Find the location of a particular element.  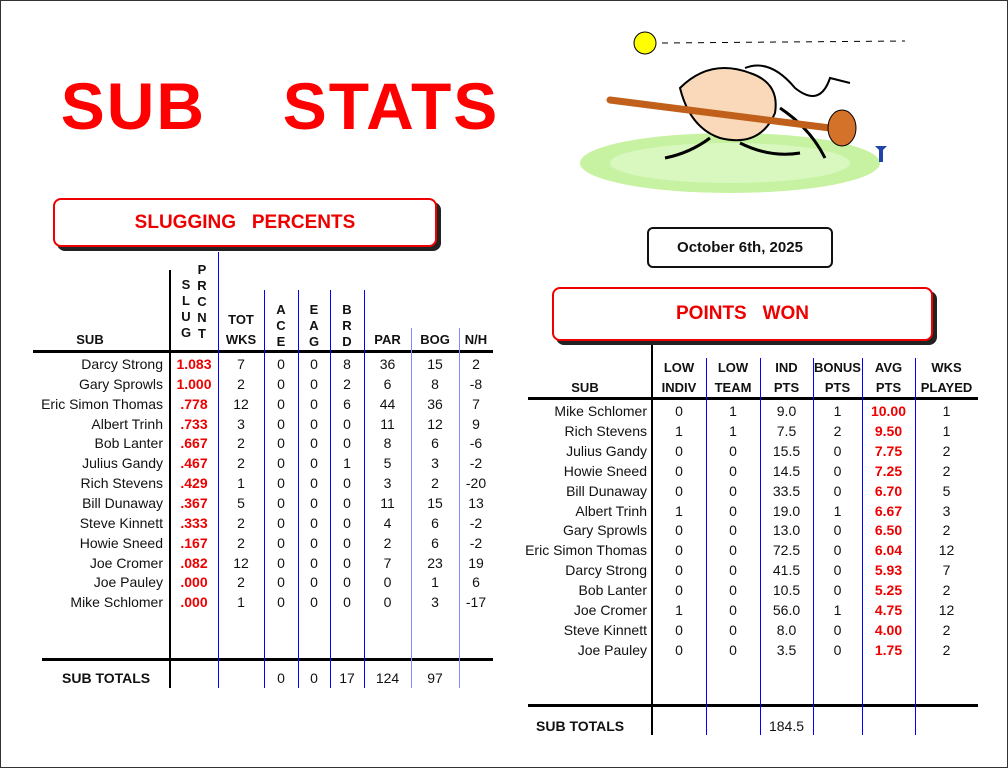

stat-cell: 12 is located at coordinates (241, 403).